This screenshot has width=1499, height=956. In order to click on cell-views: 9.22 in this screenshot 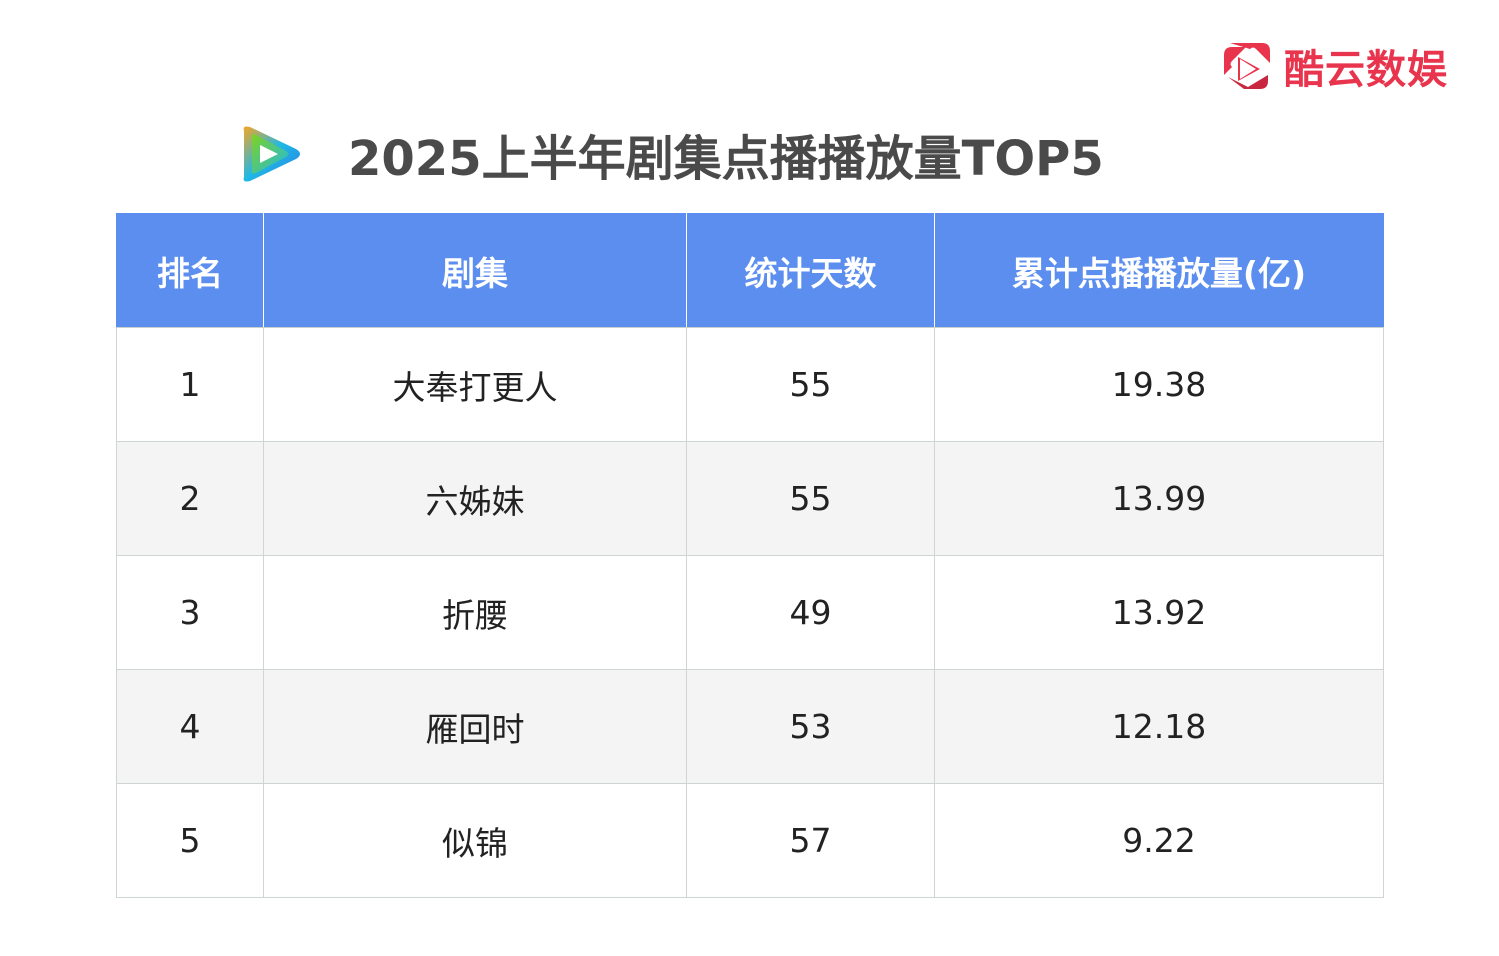, I will do `click(1159, 840)`.